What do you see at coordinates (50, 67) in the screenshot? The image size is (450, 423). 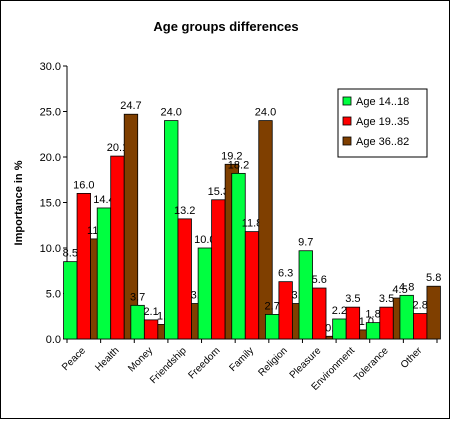 I see `y-tick-label: 30.0` at bounding box center [50, 67].